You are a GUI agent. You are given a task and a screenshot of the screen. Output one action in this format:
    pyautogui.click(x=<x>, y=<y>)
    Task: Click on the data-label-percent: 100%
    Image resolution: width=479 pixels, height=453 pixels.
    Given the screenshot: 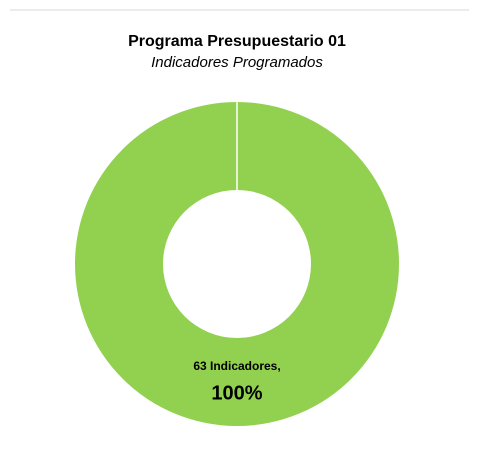 What is the action you would take?
    pyautogui.click(x=236, y=393)
    